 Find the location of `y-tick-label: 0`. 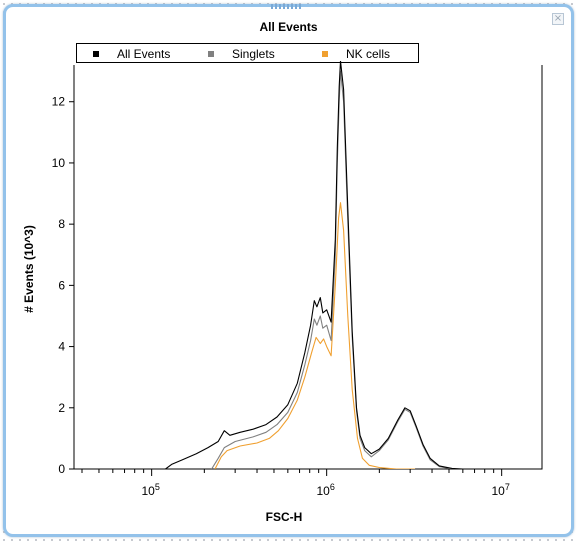

y-tick-label: 0 is located at coordinates (61, 469).